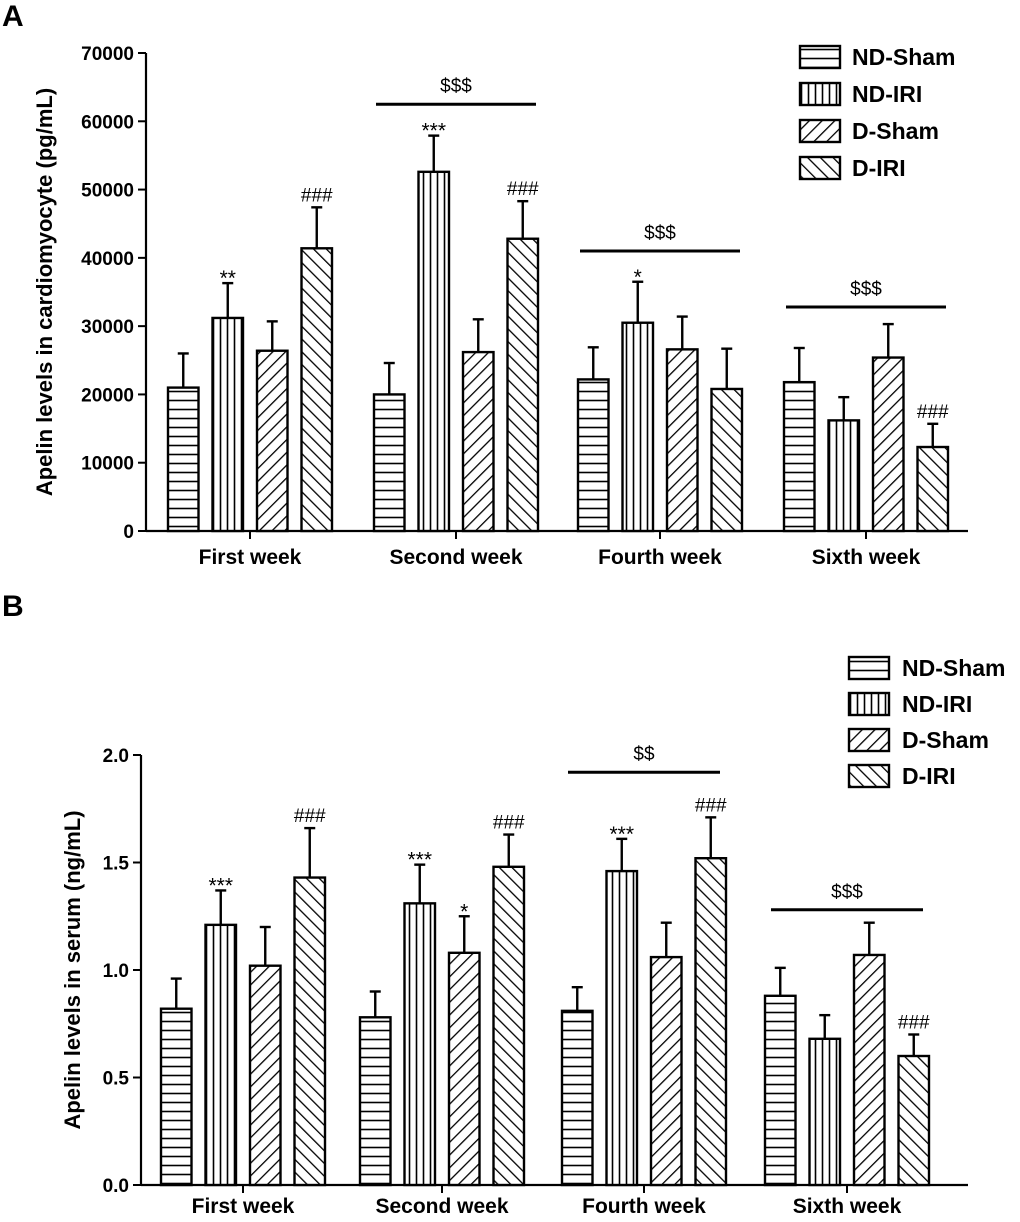 The height and width of the screenshot is (1222, 1020). Describe the element at coordinates (107, 395) in the screenshot. I see `y-tick-label: 20000` at that location.